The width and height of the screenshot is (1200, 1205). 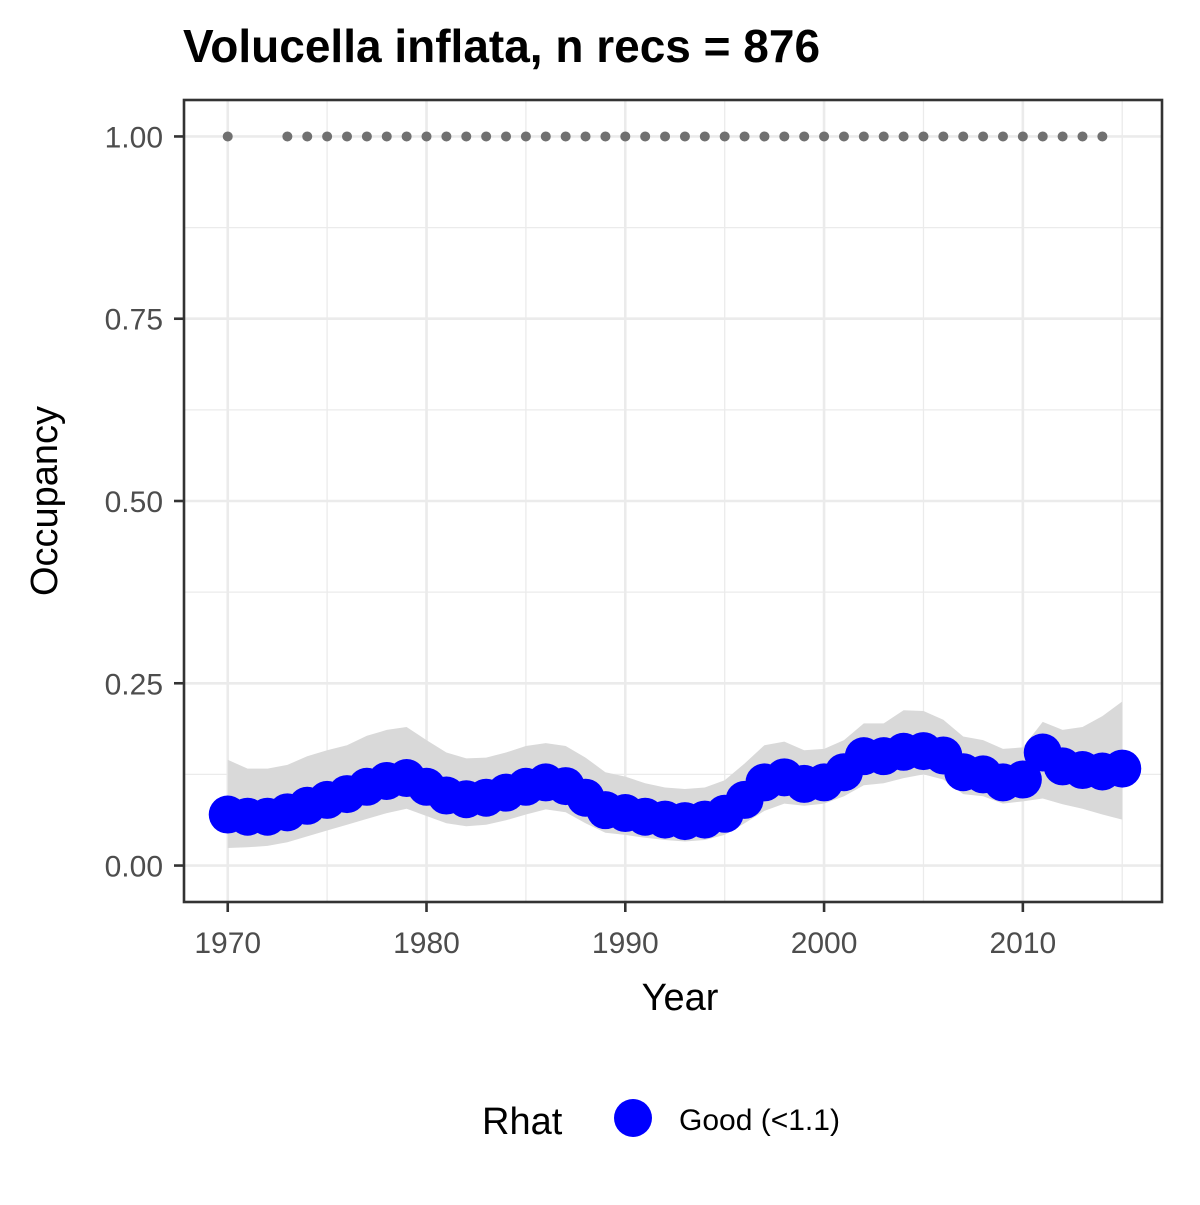 I want to click on x-tick-label: 2010, so click(x=1022, y=943).